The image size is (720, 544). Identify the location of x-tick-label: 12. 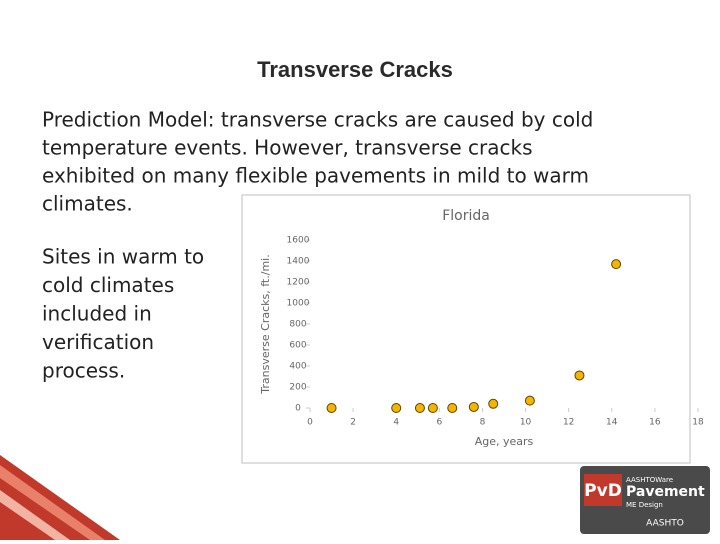
(568, 423).